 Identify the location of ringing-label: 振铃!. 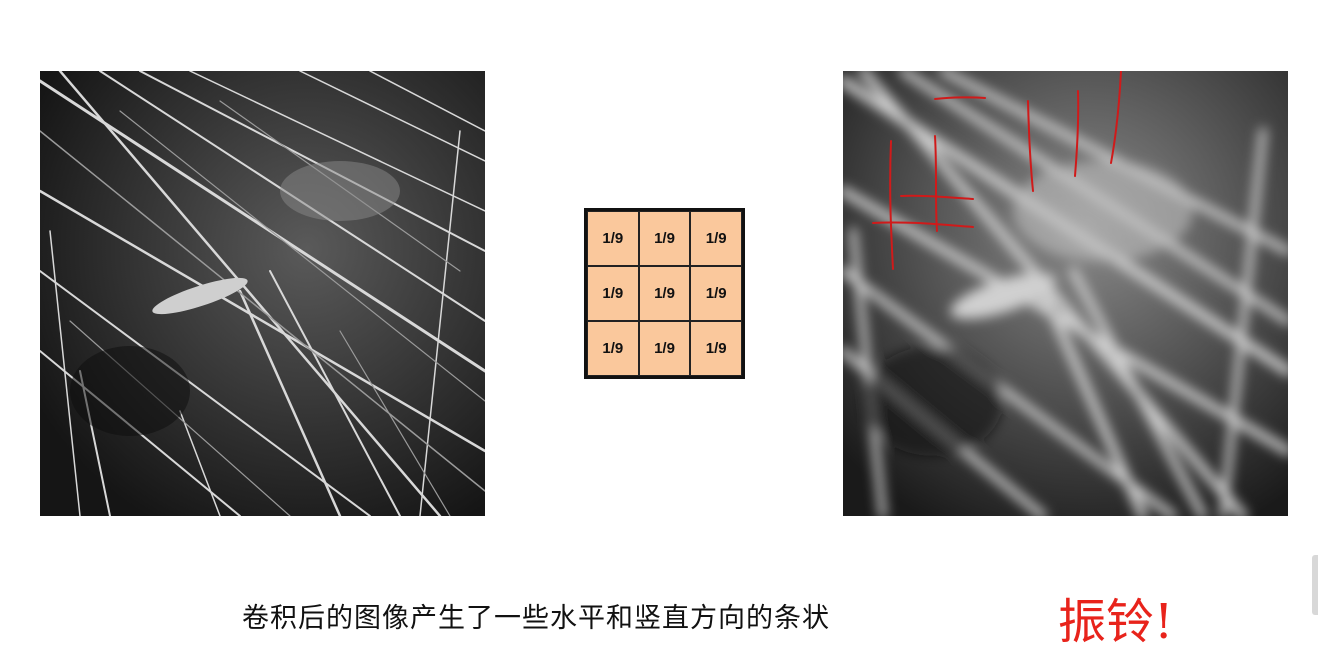
(1116, 622).